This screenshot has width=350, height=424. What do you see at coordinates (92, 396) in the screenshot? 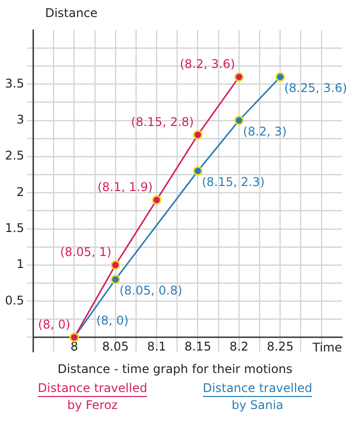
I see `text: Distance travelled by Feroz` at bounding box center [92, 396].